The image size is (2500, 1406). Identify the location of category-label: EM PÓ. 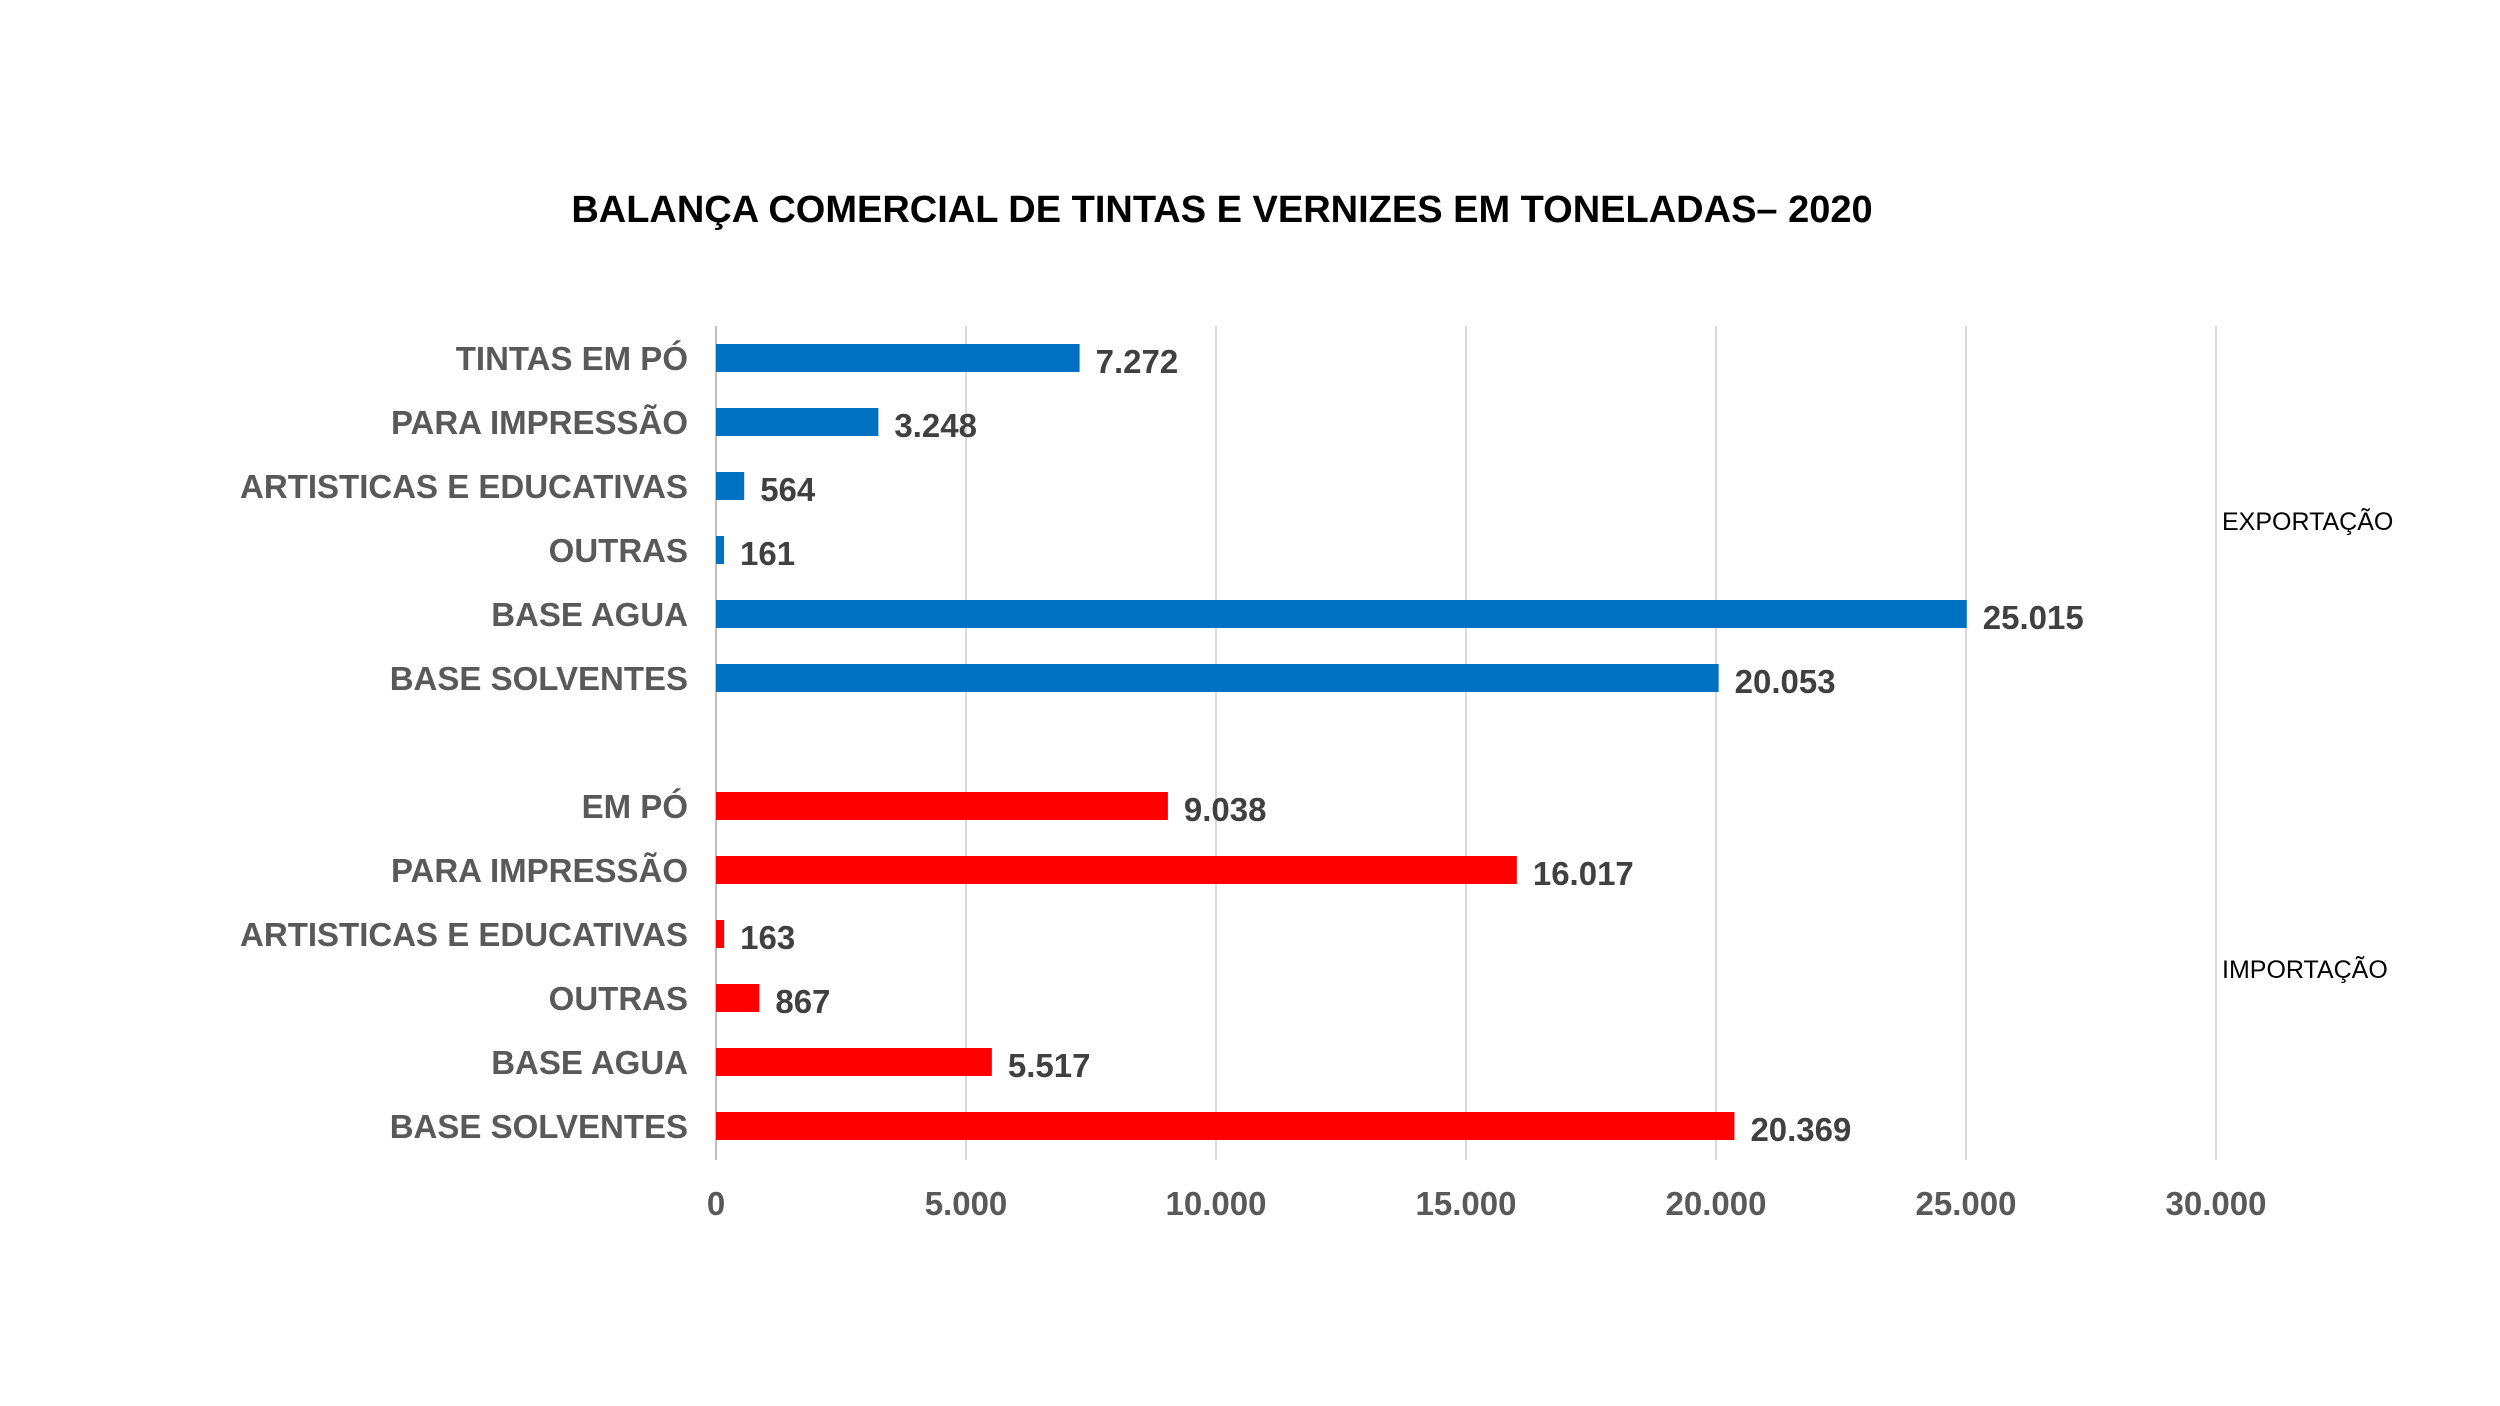
(635, 806).